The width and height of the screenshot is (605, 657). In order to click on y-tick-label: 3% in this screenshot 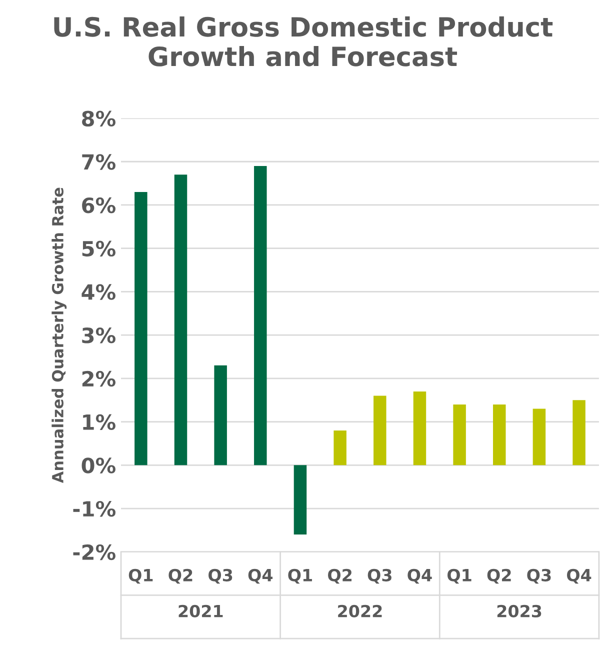, I will do `click(99, 336)`.